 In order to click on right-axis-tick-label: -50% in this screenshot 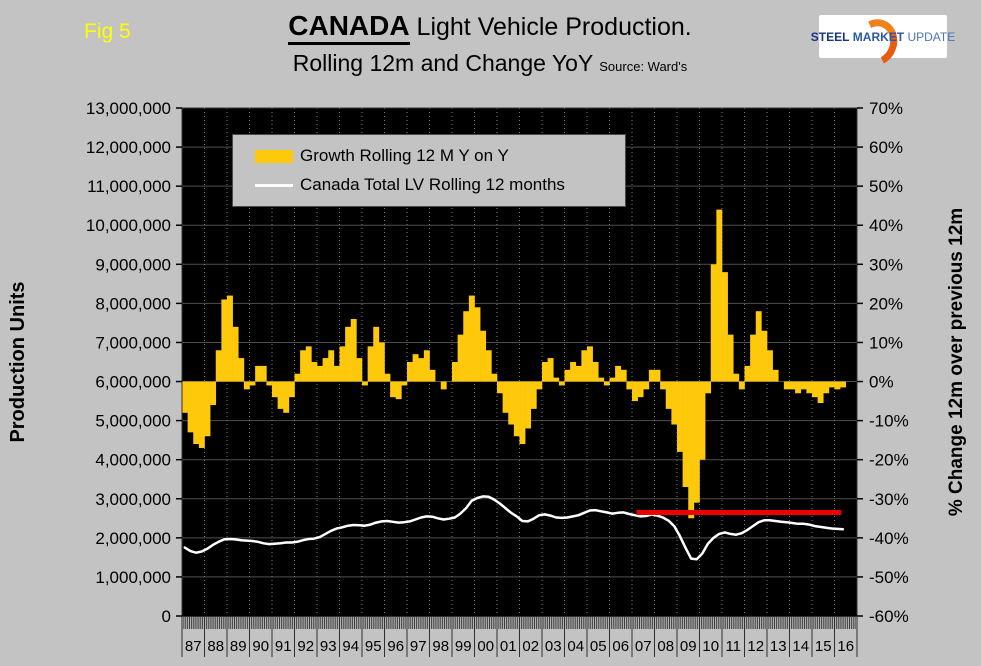, I will do `click(889, 577)`.